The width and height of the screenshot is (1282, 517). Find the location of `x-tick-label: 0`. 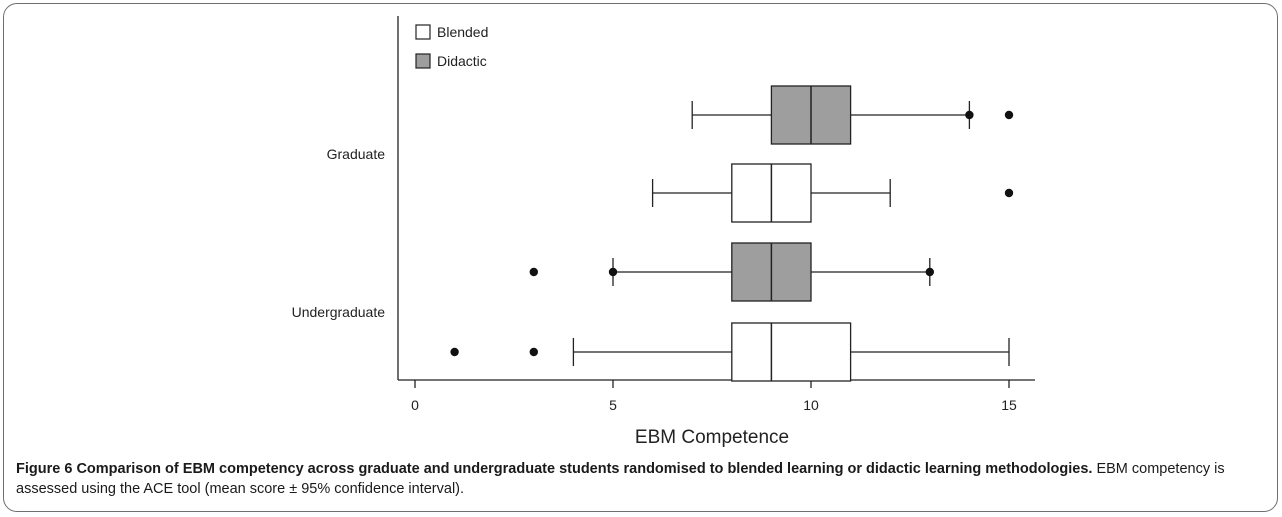

x-tick-label: 0 is located at coordinates (415, 405).